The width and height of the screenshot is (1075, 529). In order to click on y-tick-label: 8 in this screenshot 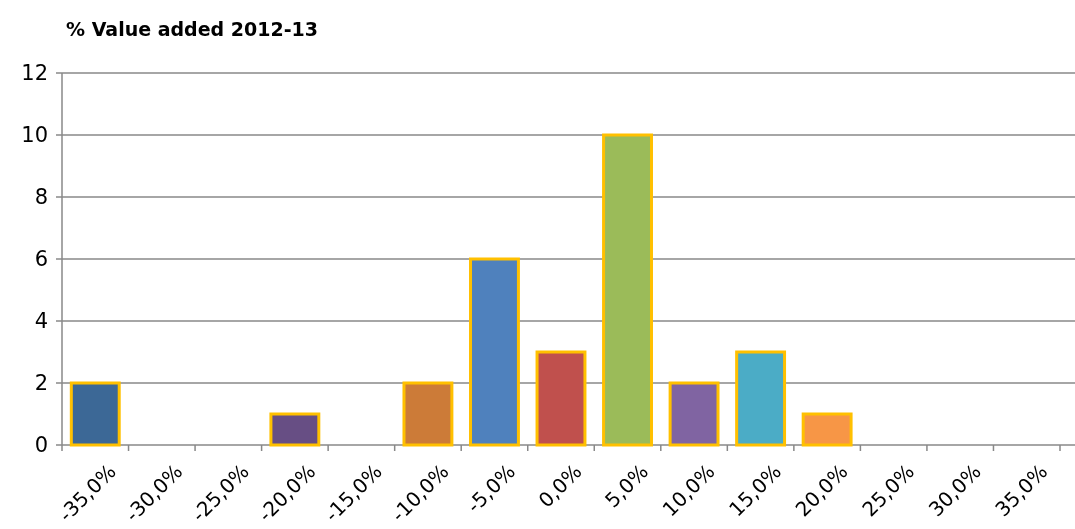, I will do `click(41, 197)`.